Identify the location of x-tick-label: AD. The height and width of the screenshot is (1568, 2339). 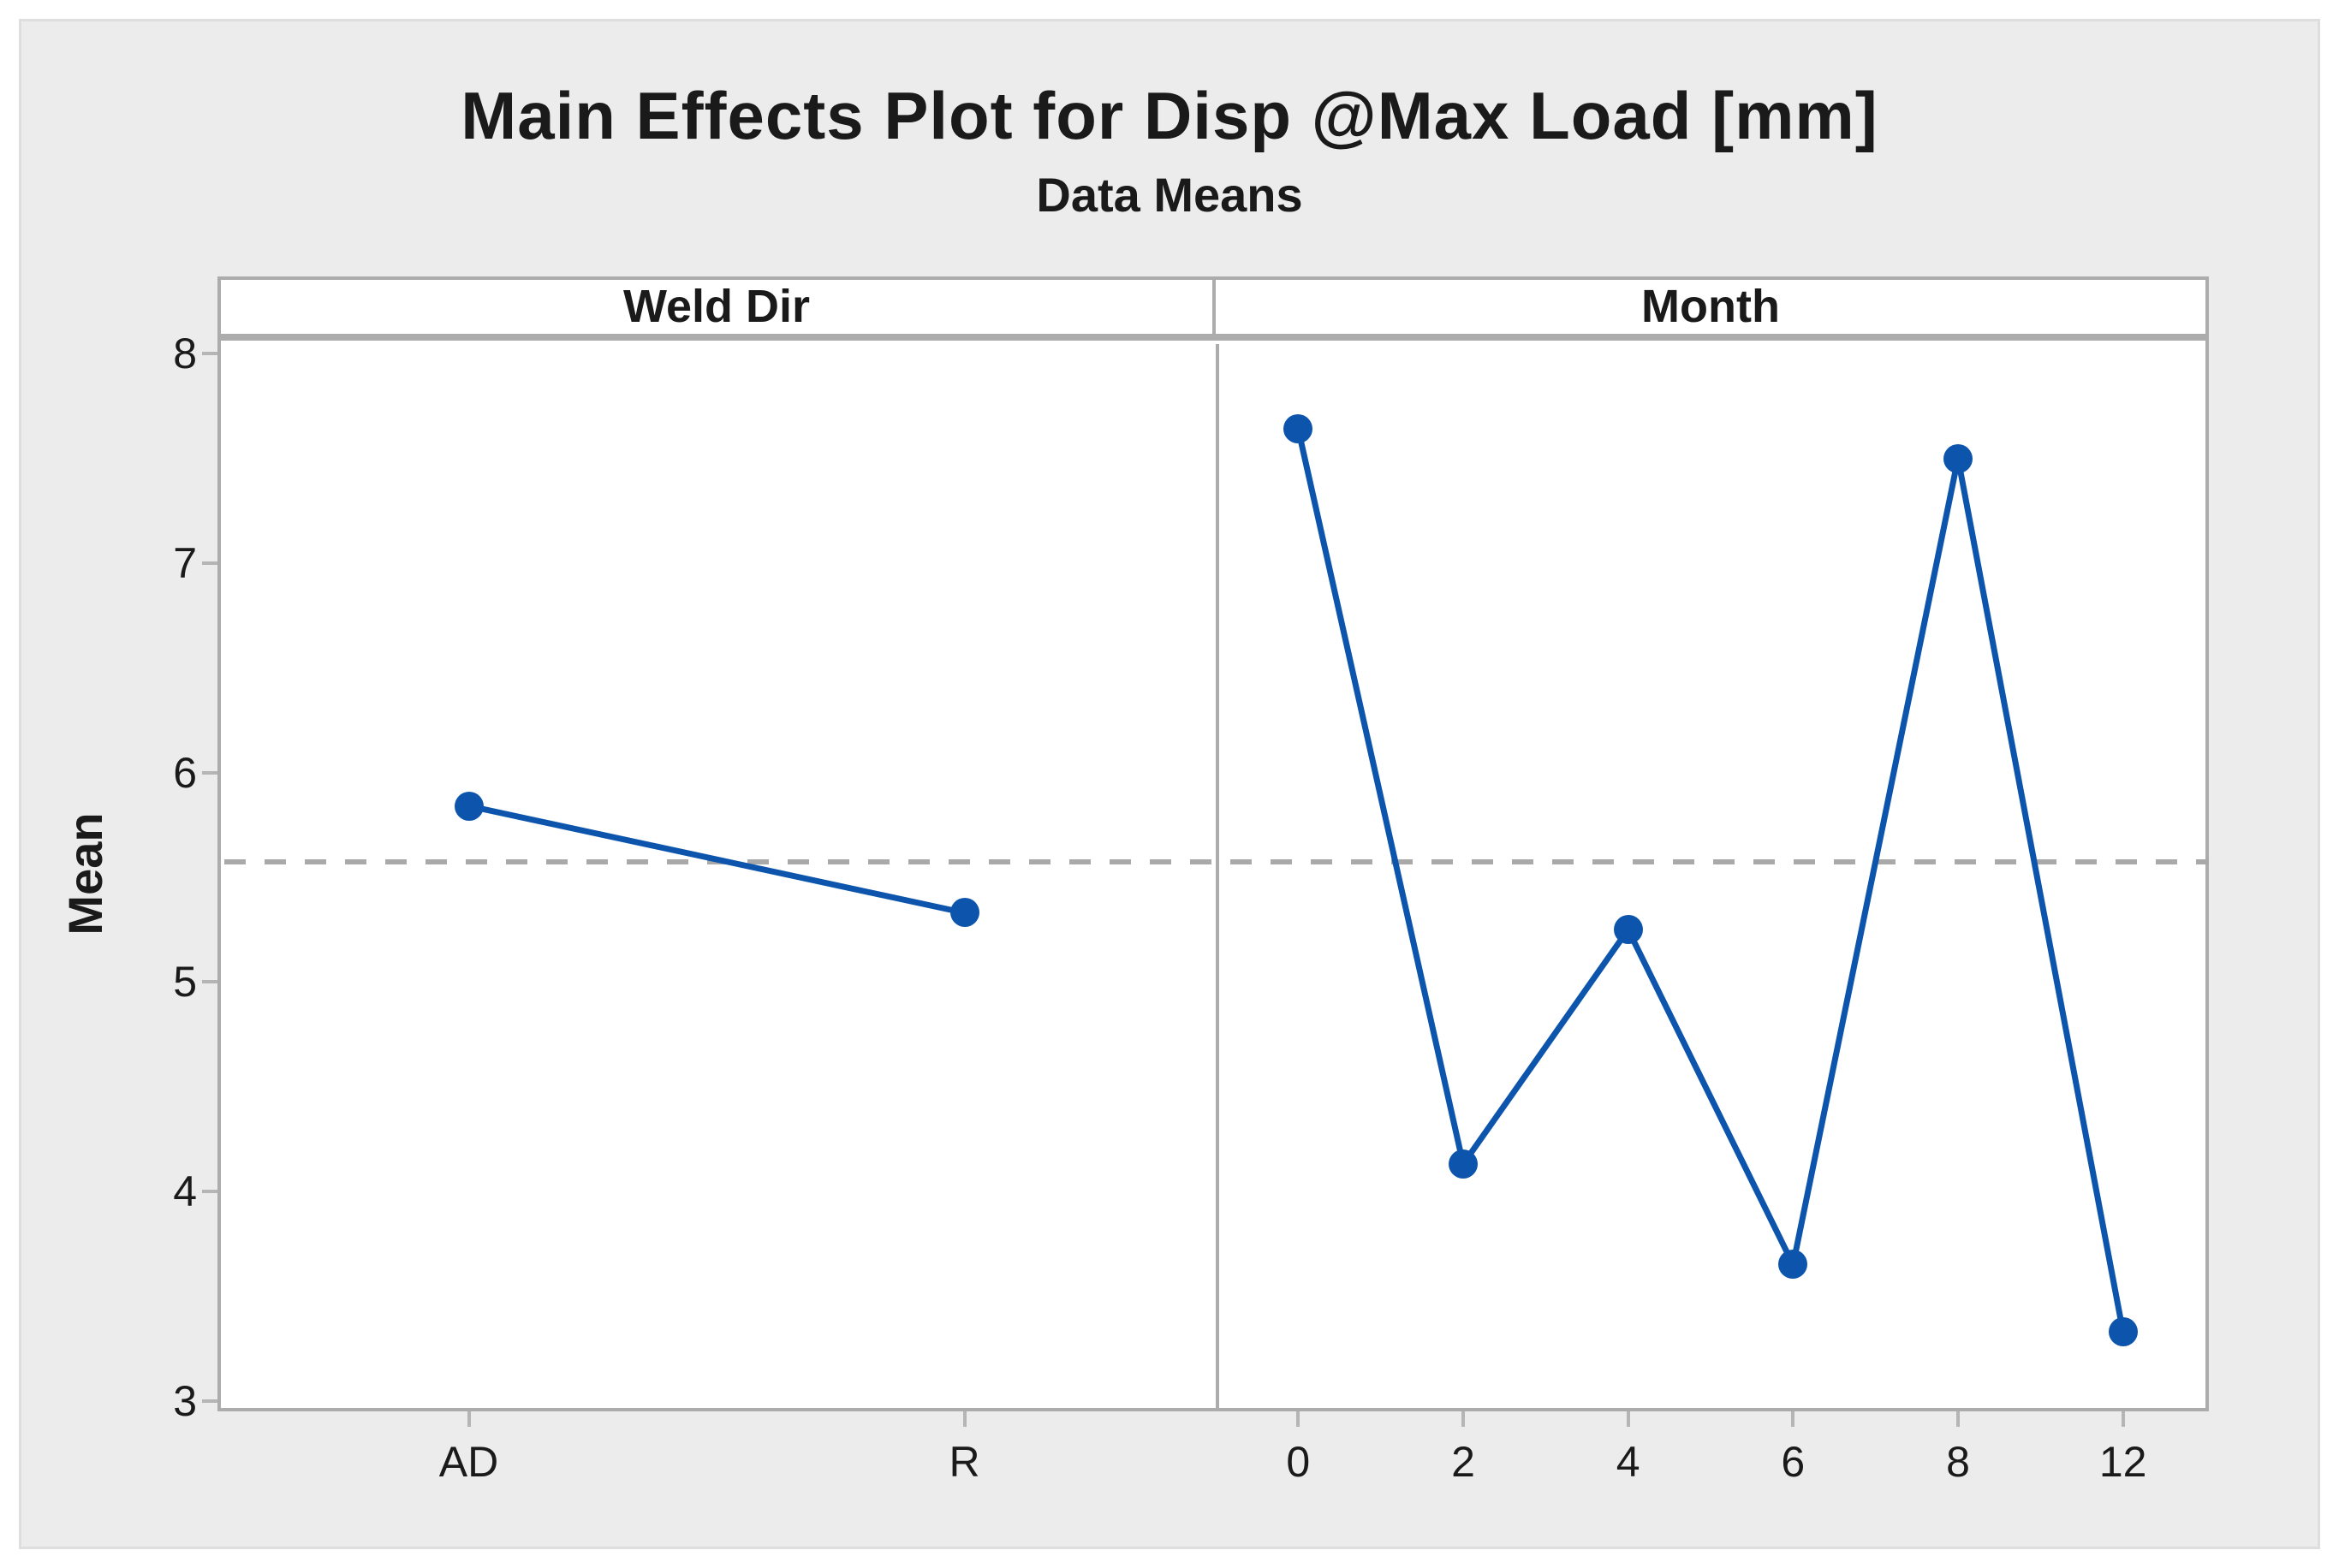
(469, 1462).